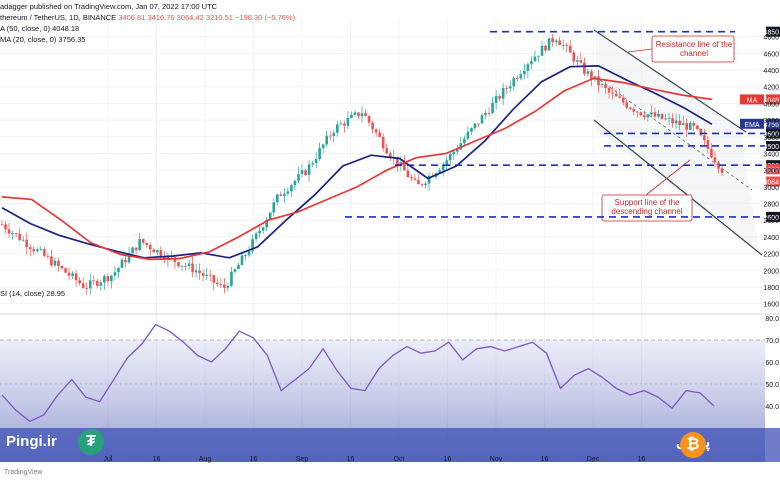  Describe the element at coordinates (771, 218) in the screenshot. I see `level-tag-label: 2600` at that location.